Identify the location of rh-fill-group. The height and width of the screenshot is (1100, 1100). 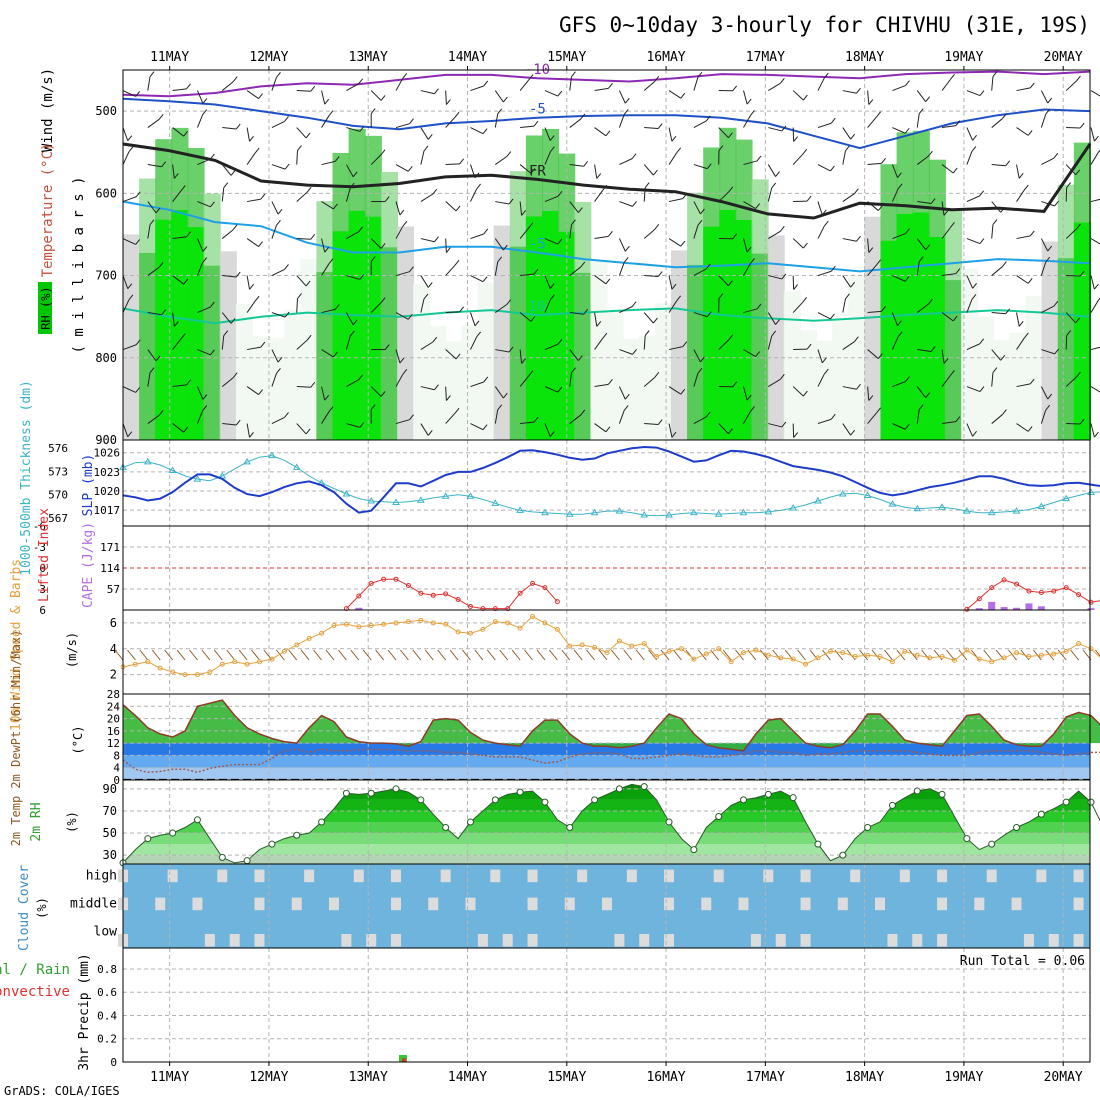
(606, 824).